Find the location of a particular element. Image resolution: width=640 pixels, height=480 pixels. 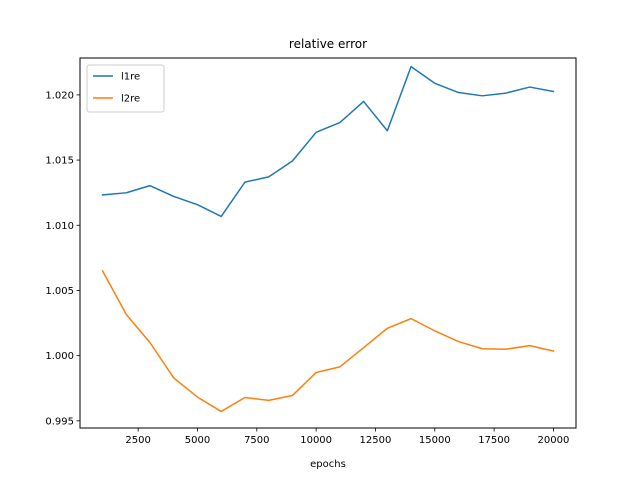

y-tick-label: 1.010 is located at coordinates (59, 226).